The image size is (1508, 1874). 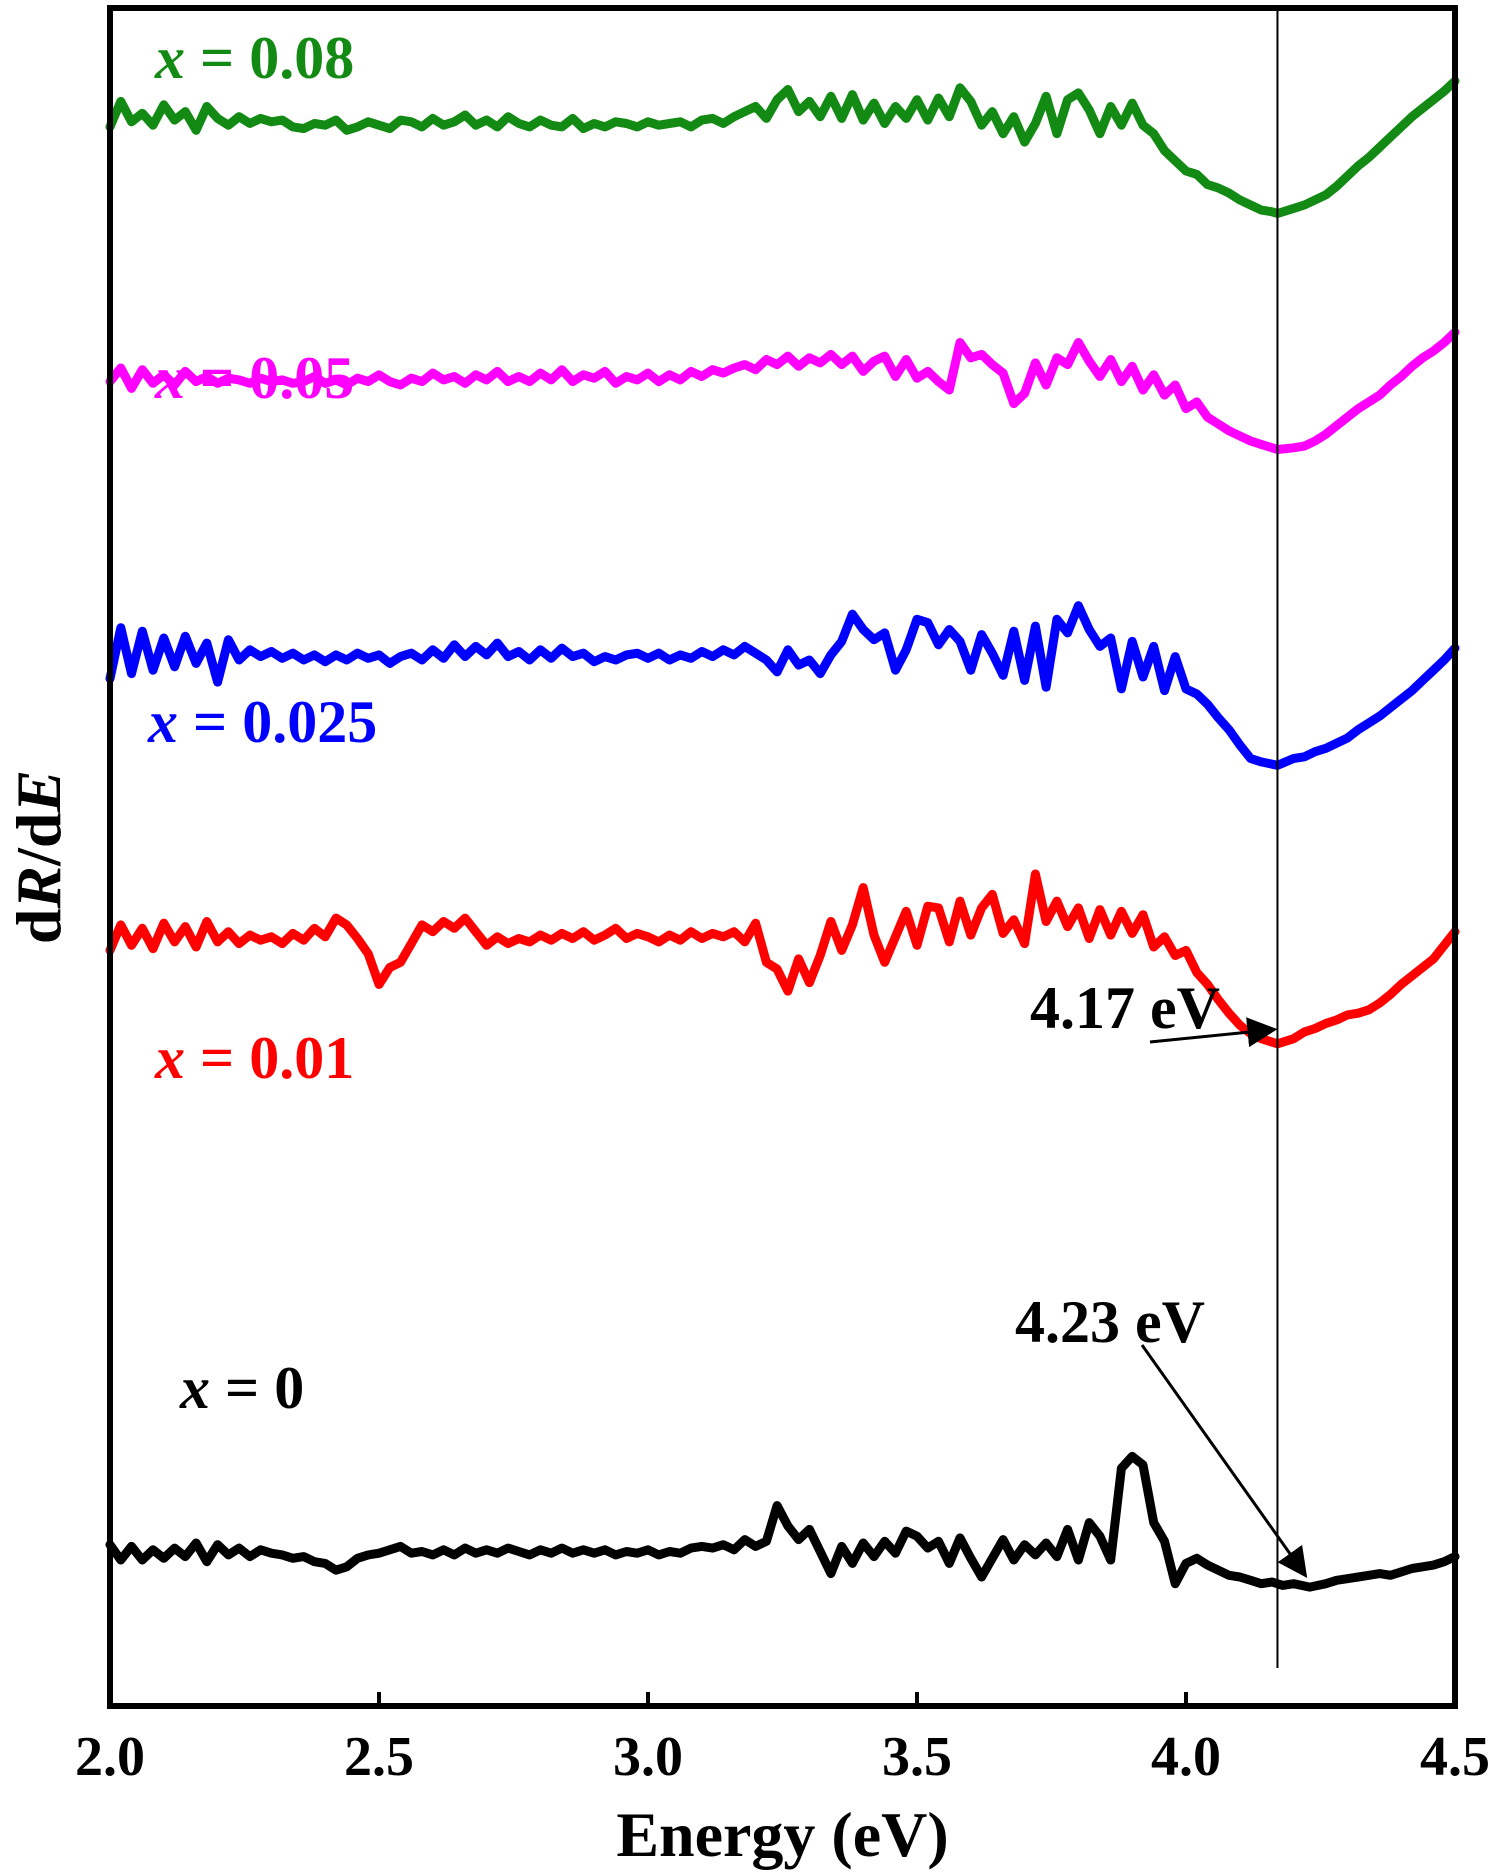 I want to click on y-axis-title-part-3: E, so click(x=38, y=792).